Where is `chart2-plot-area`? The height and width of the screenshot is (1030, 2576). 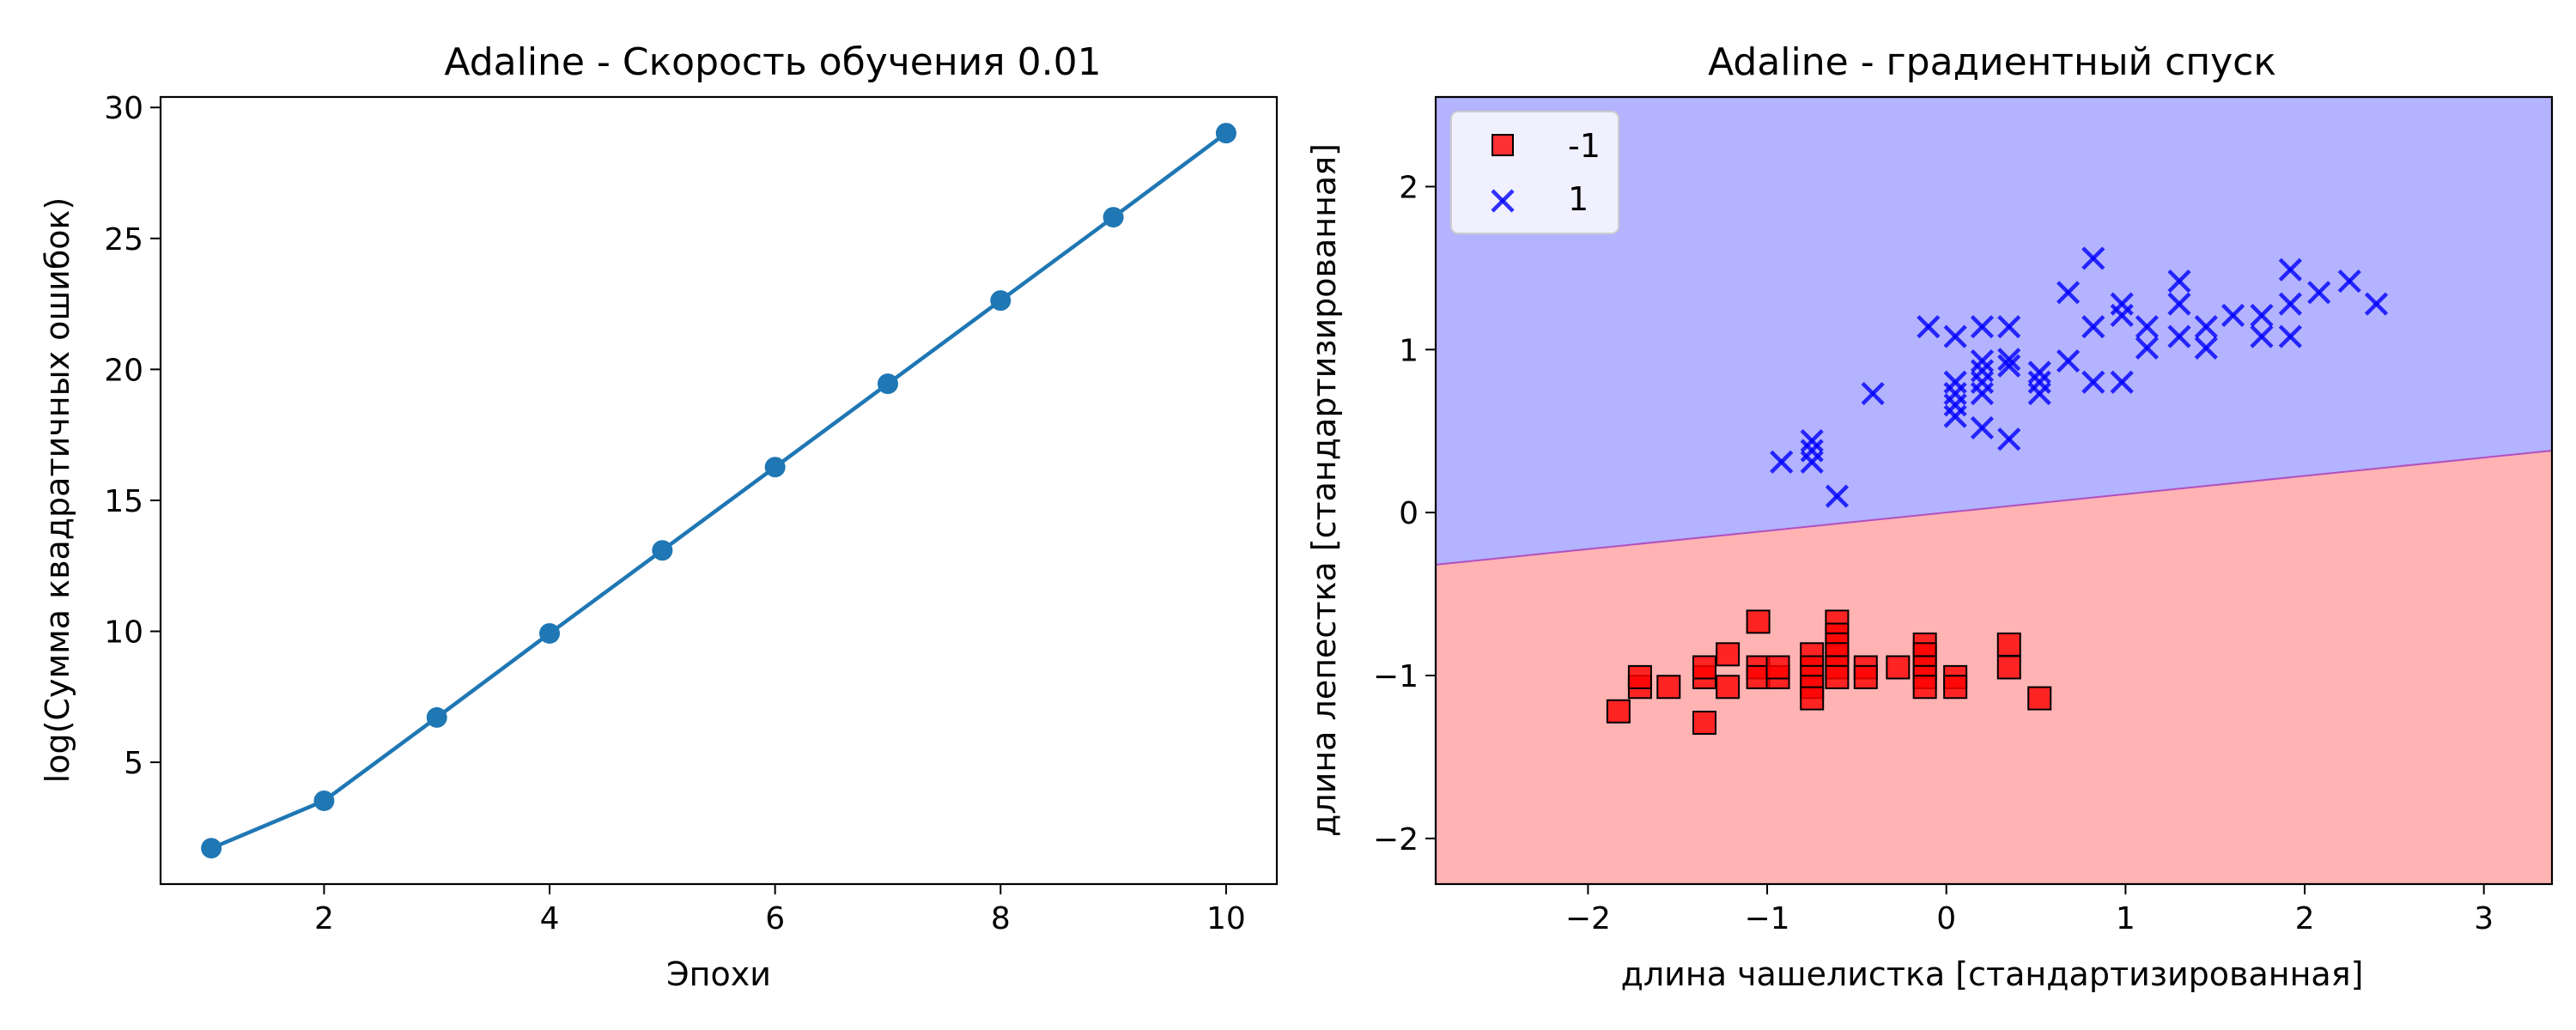
chart2-plot-area is located at coordinates (1997, 491).